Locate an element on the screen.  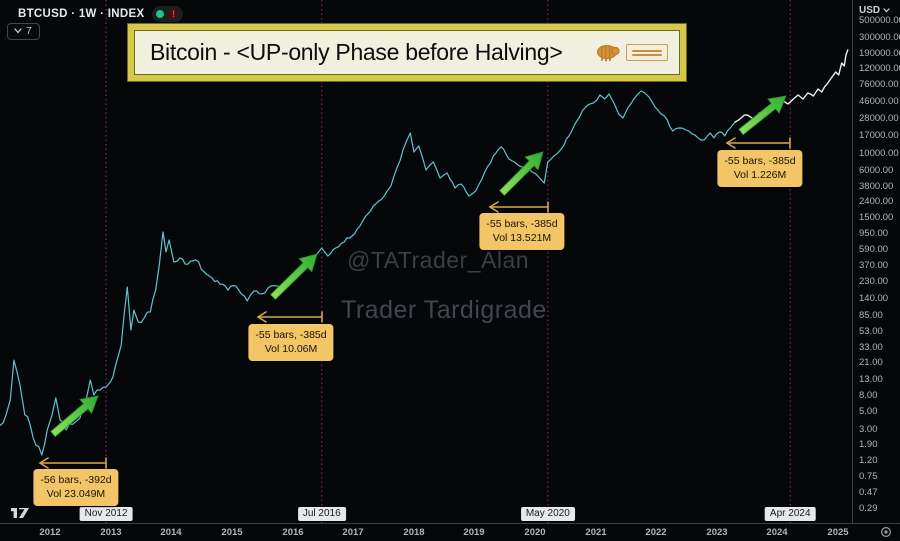
year-tick-label: 2015 is located at coordinates (232, 532).